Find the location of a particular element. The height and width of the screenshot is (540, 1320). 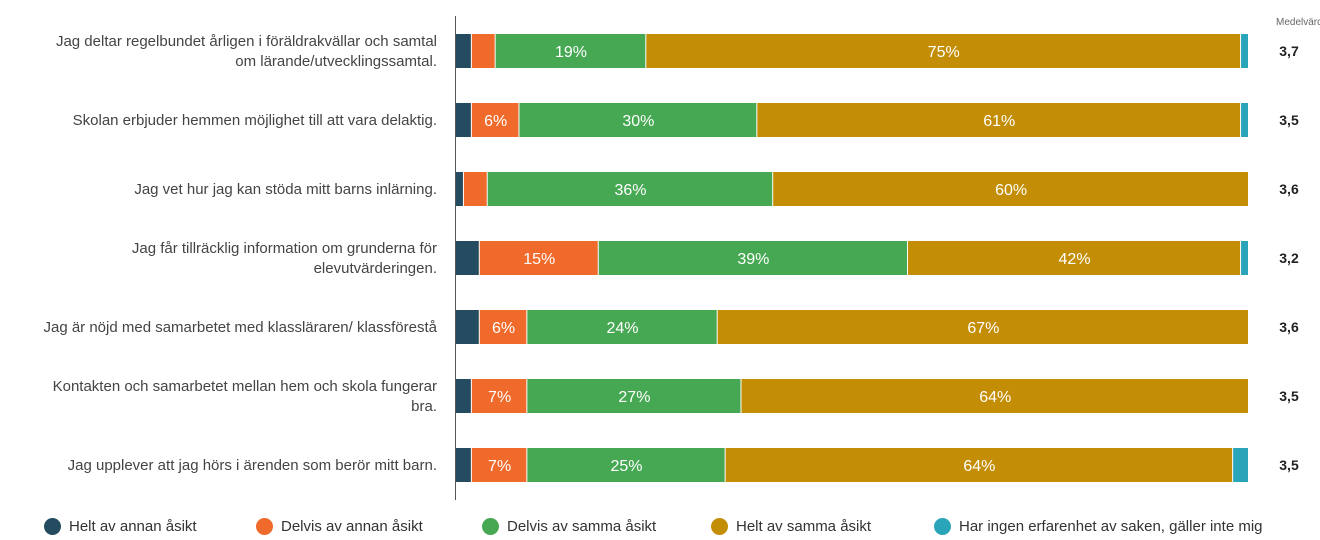

legend-item-delvis-av-annan: Delvis av annan åsikt is located at coordinates (339, 526).